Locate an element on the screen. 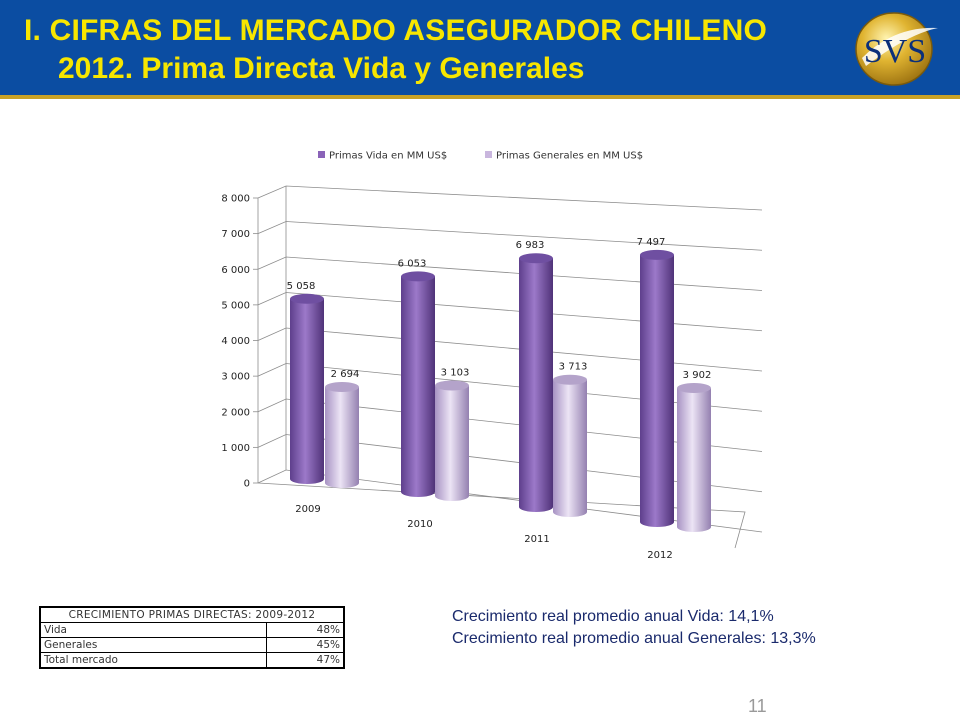  table-title: CRECIMIENTO PRIMAS DIRECTAS: 2009-2012 is located at coordinates (192, 614).